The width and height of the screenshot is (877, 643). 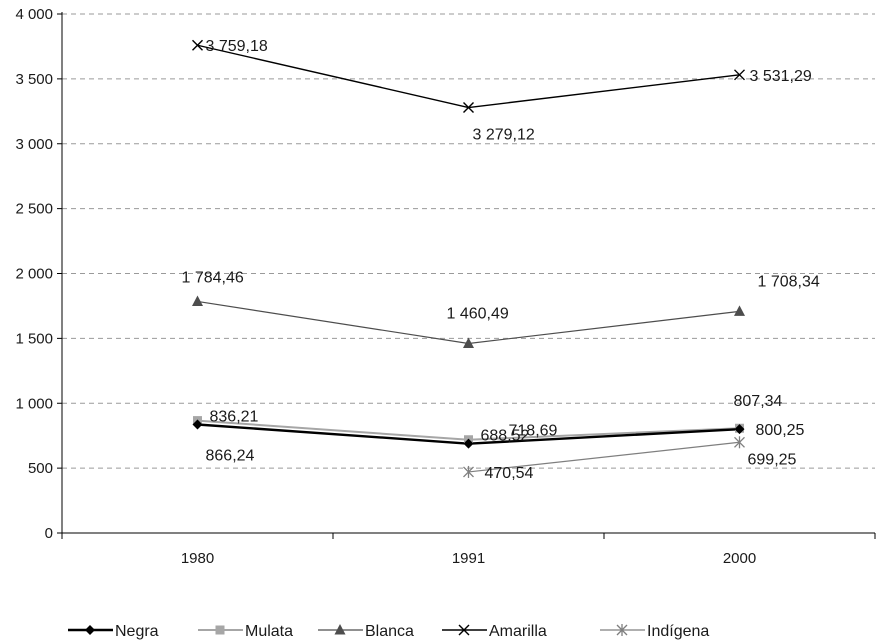 I want to click on data-label: 718,69, so click(x=533, y=431).